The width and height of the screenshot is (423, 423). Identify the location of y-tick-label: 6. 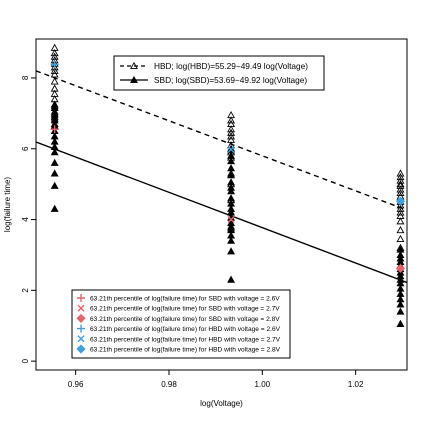
(25, 148).